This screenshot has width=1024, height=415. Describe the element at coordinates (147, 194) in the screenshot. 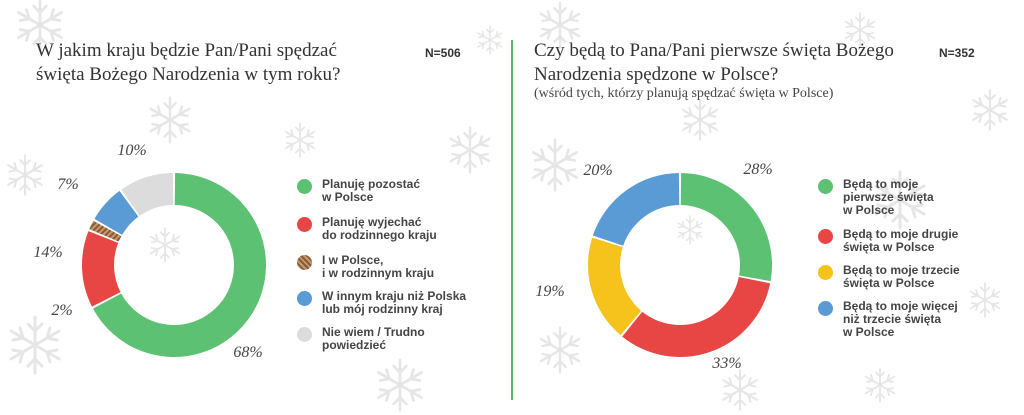

I see `slice-nie-wiem` at that location.